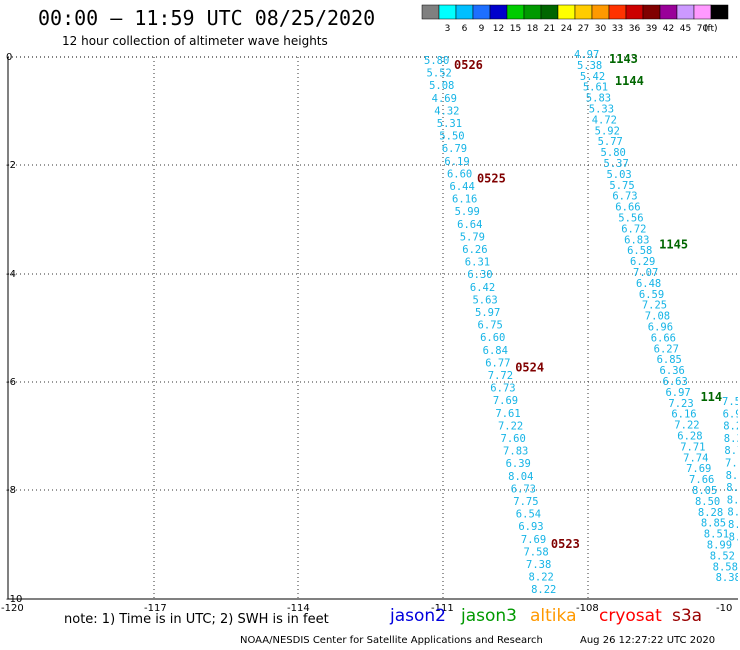 The height and width of the screenshot is (650, 740). What do you see at coordinates (530, 527) in the screenshot?
I see `wave-height-value: 6.93` at bounding box center [530, 527].